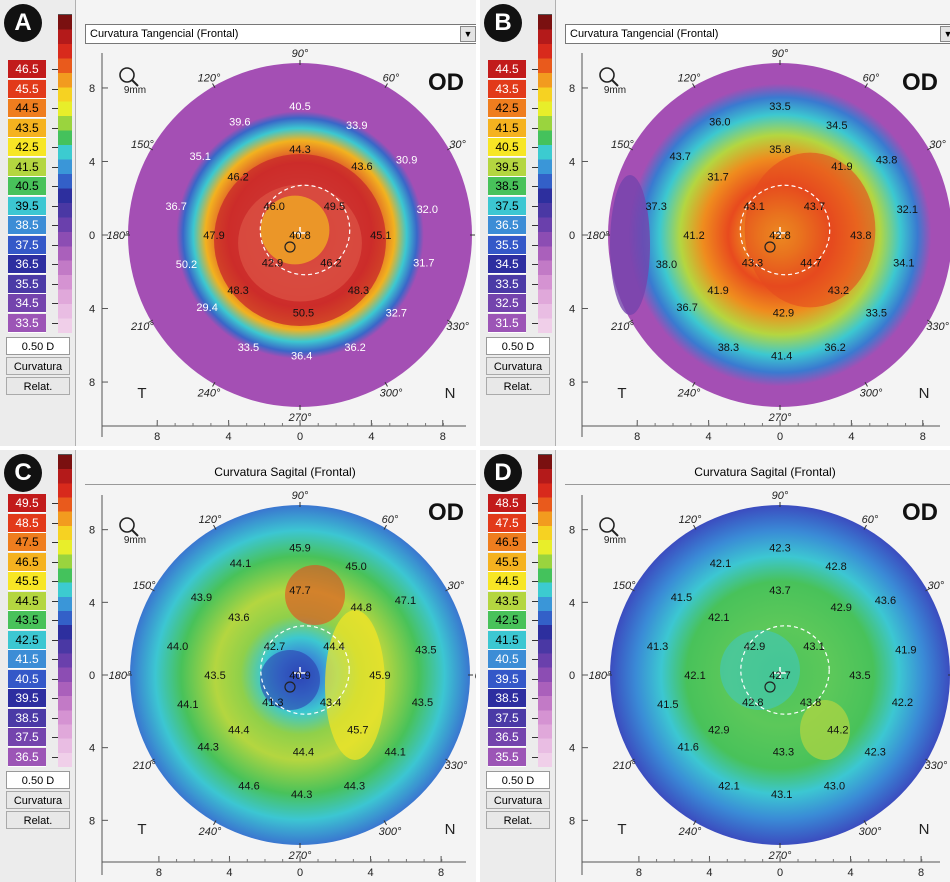 This screenshot has width=950, height=882. I want to click on curvature-value: 43.3, so click(752, 264).